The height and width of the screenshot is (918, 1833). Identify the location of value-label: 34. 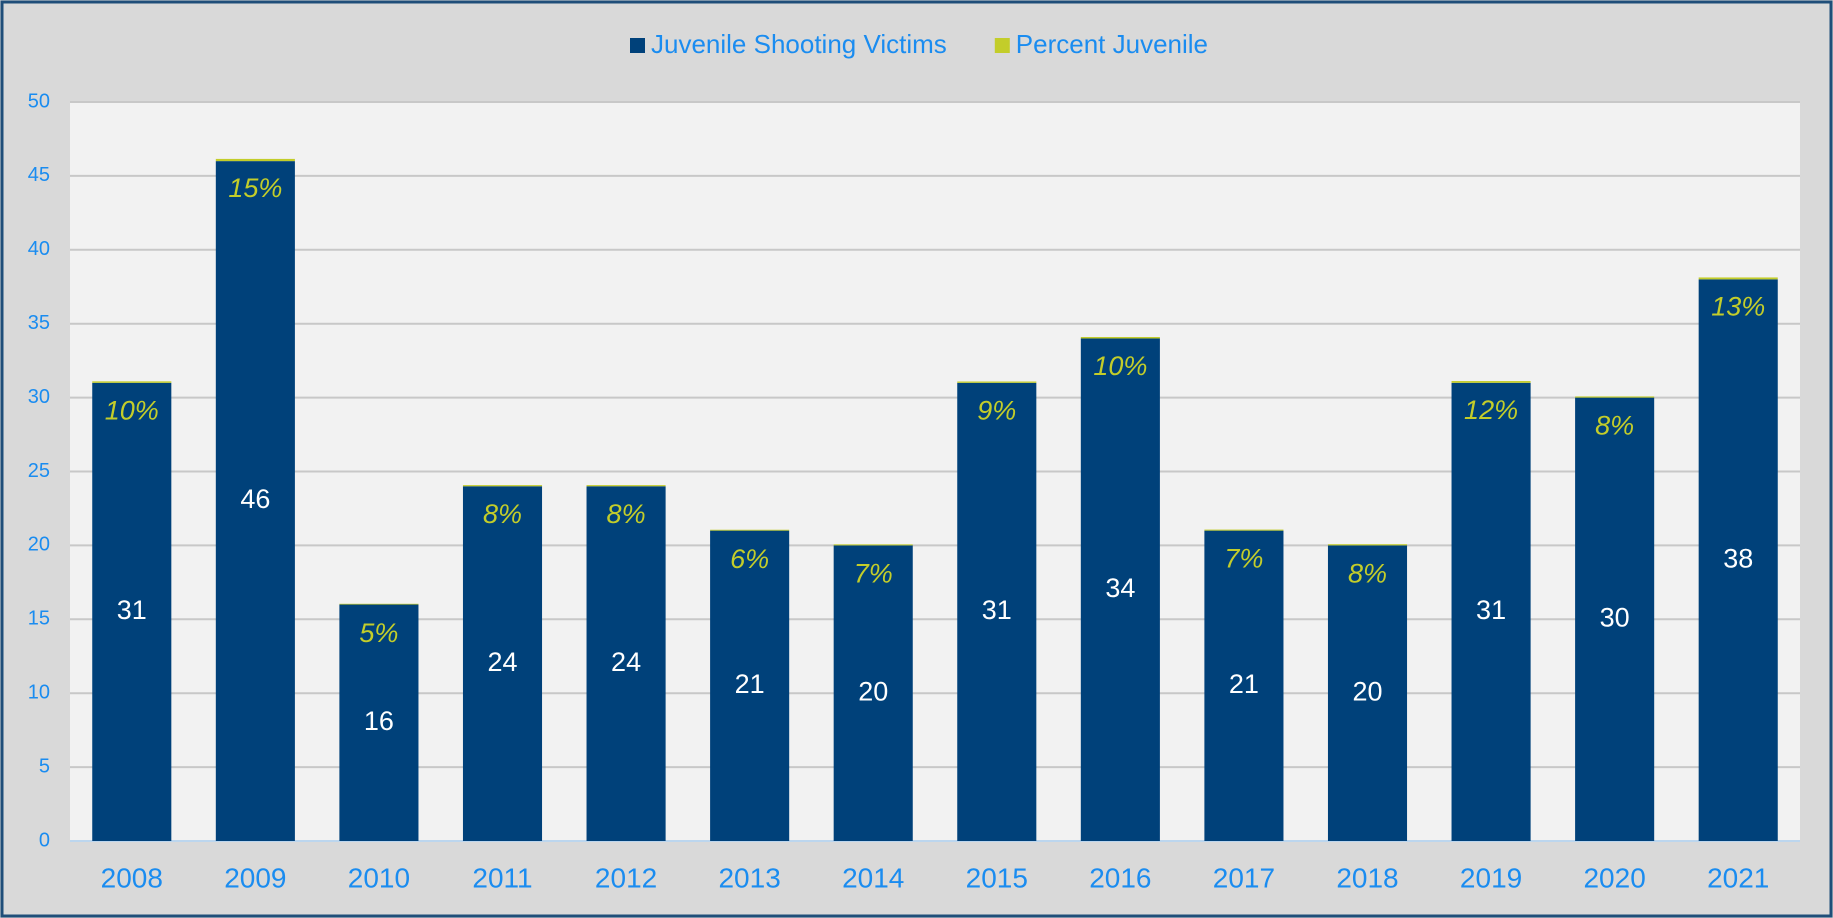
(1120, 588).